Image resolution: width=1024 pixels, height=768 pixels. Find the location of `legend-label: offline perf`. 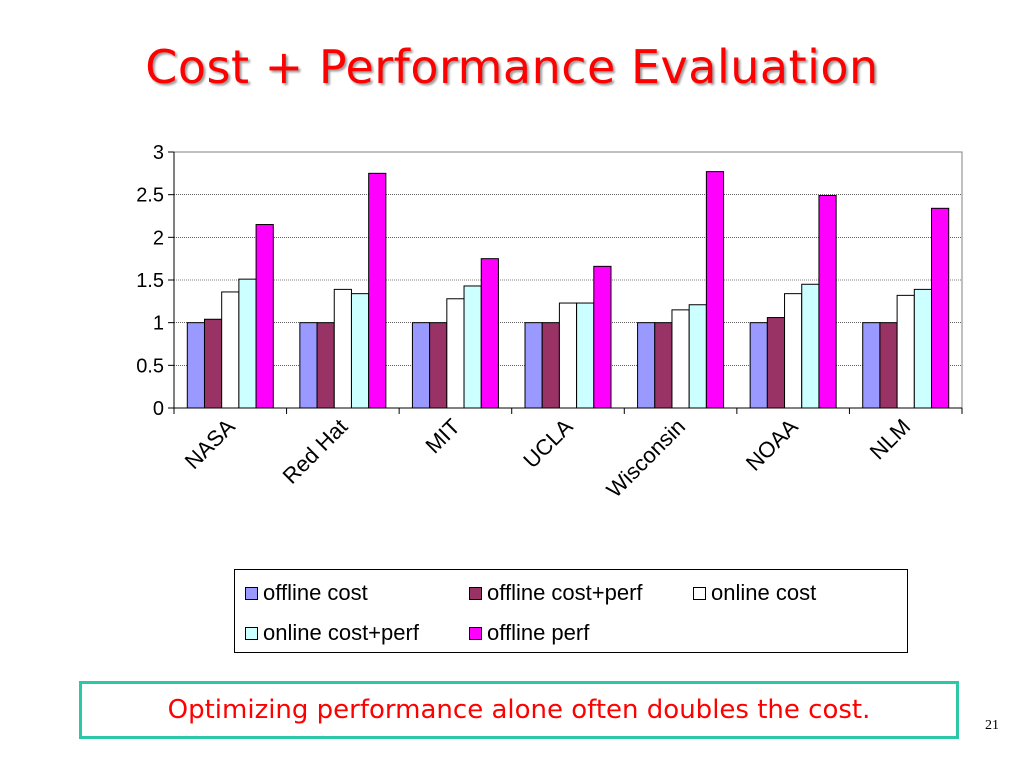

legend-label: offline perf is located at coordinates (538, 632).